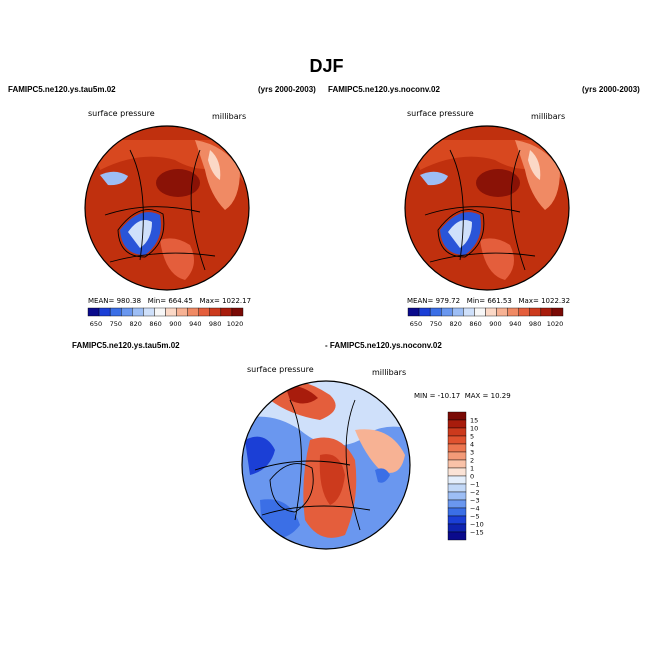 This screenshot has height=653, width=653. I want to click on panel2-colorbar-tick: 750, so click(436, 324).